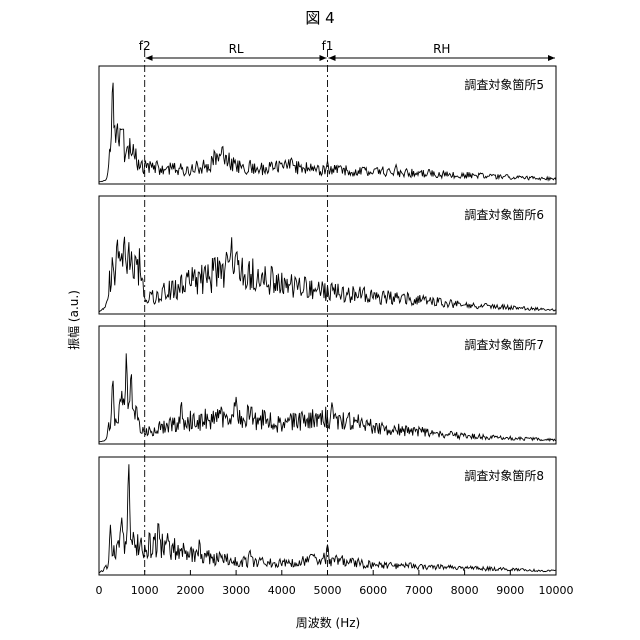 This screenshot has height=640, width=640. Describe the element at coordinates (504, 345) in the screenshot. I see `panel-label: 調査対象箇所7` at that location.